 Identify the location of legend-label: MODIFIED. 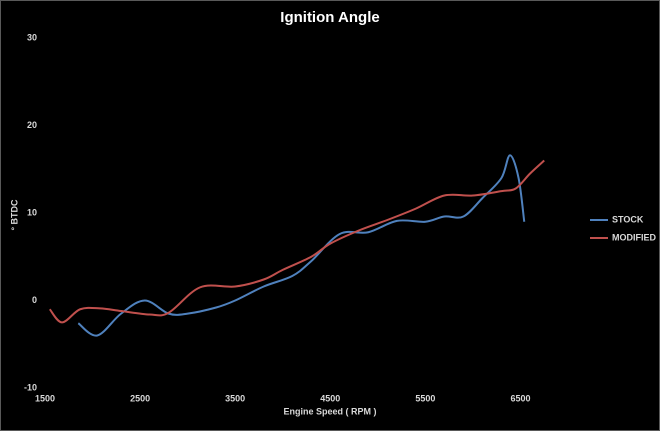
(634, 237).